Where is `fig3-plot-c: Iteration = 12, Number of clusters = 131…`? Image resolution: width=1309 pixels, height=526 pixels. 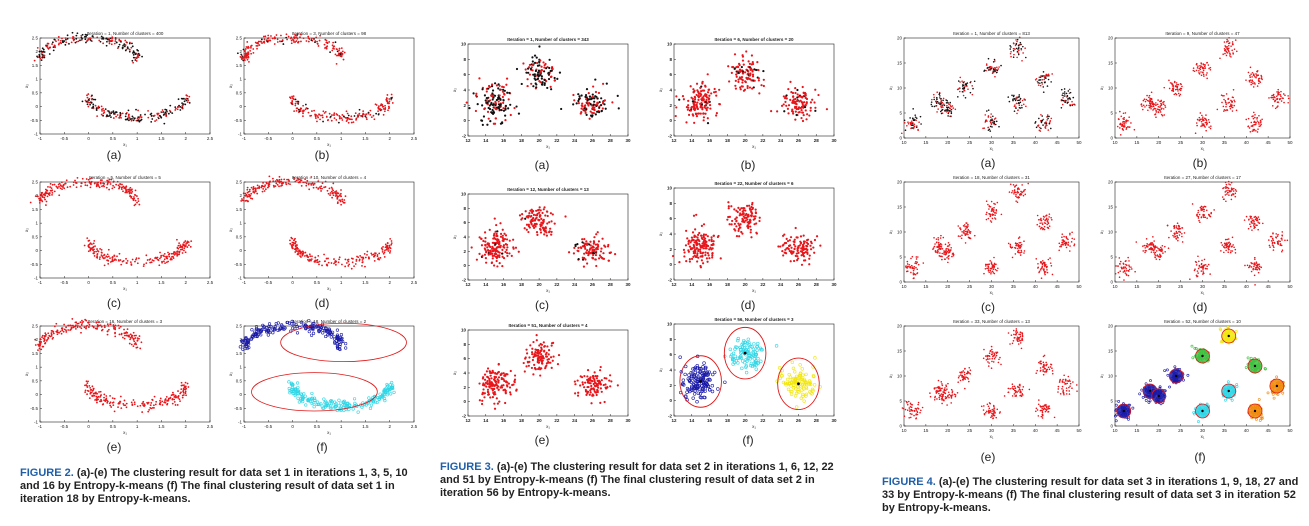 fig3-plot-c: Iteration = 12, Number of clusters = 131… is located at coordinates (541, 240).